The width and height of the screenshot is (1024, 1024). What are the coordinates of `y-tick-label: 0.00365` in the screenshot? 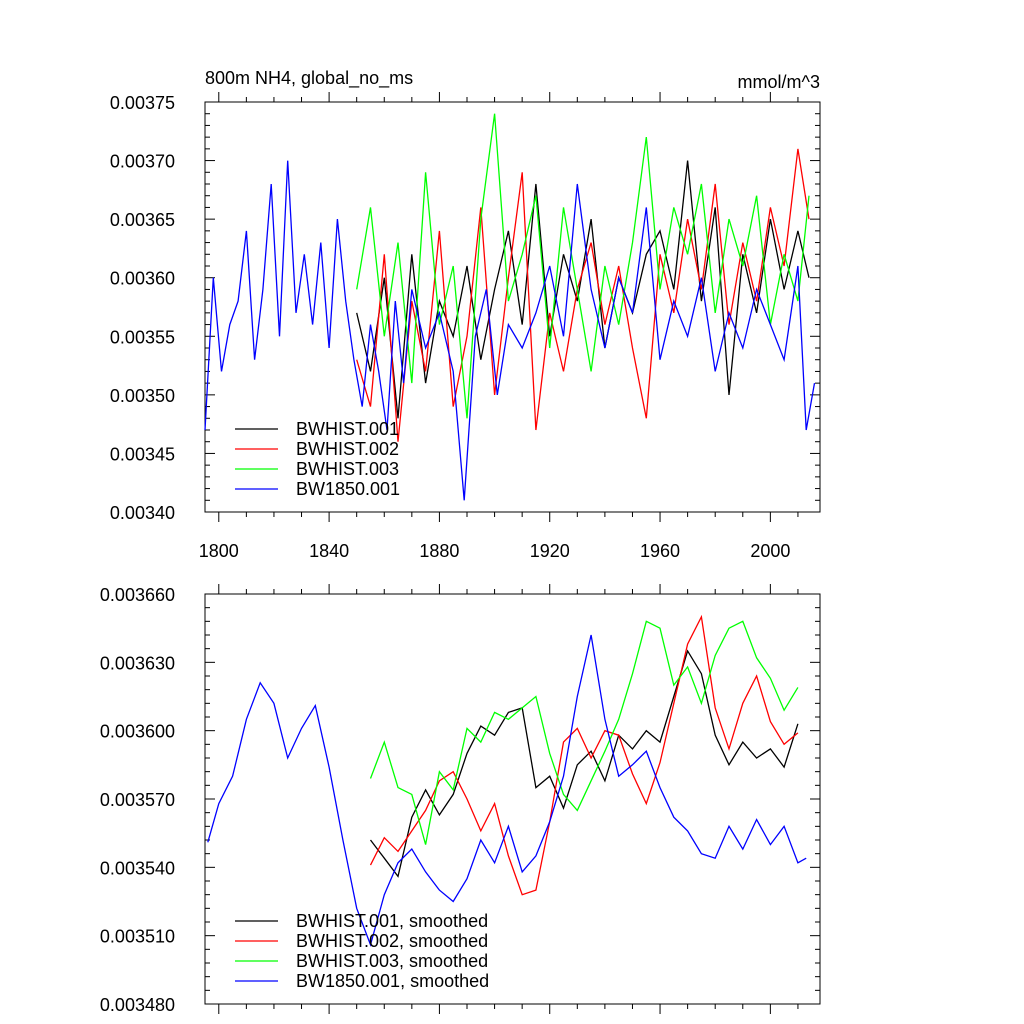 It's located at (142, 220).